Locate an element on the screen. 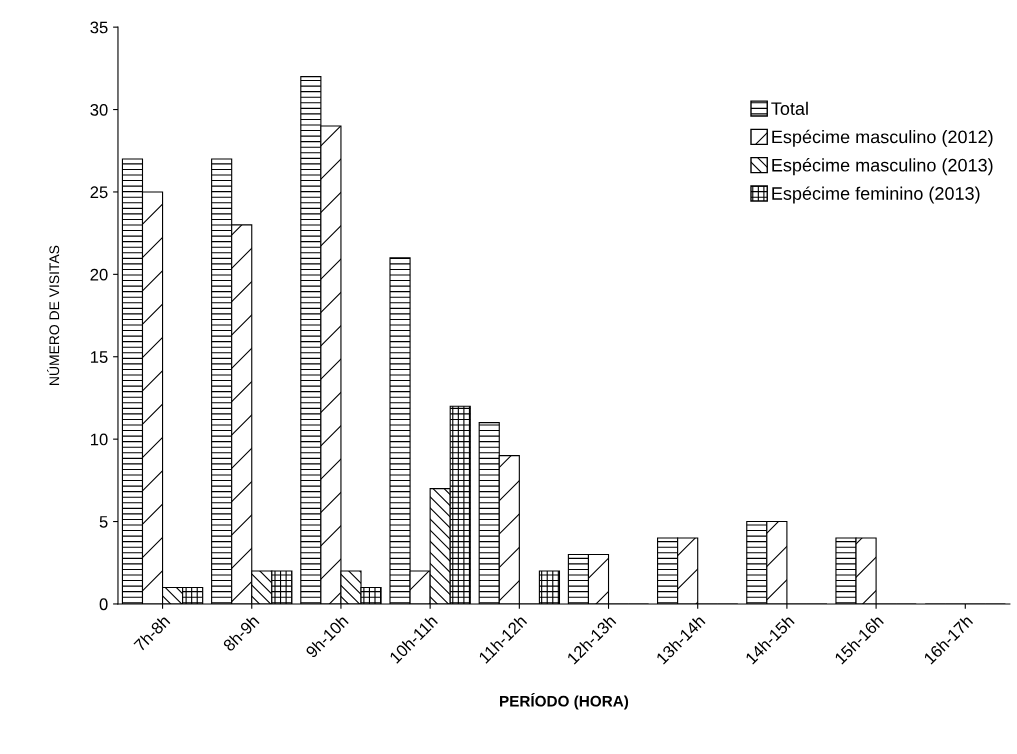  y-tick-label: 30 is located at coordinates (99, 109).